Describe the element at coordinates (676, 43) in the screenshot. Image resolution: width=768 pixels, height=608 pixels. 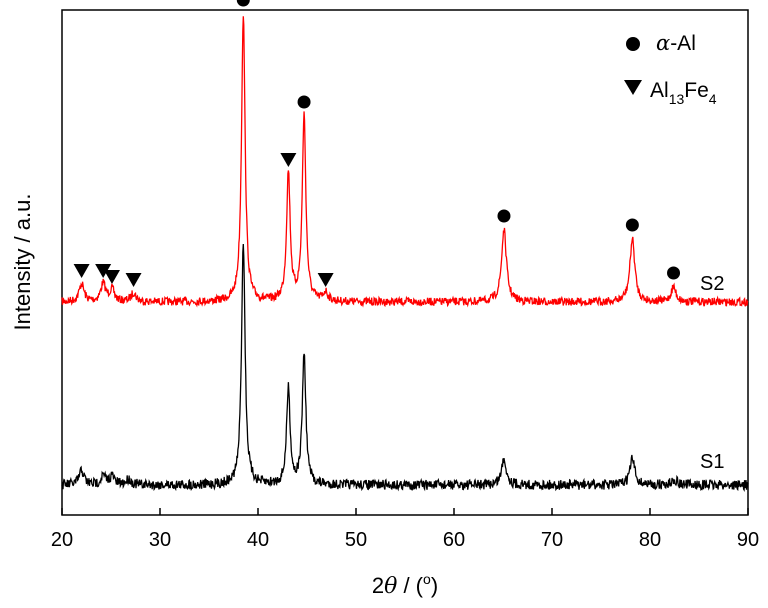
I see `legend-label-alpha-al: α-Al` at that location.